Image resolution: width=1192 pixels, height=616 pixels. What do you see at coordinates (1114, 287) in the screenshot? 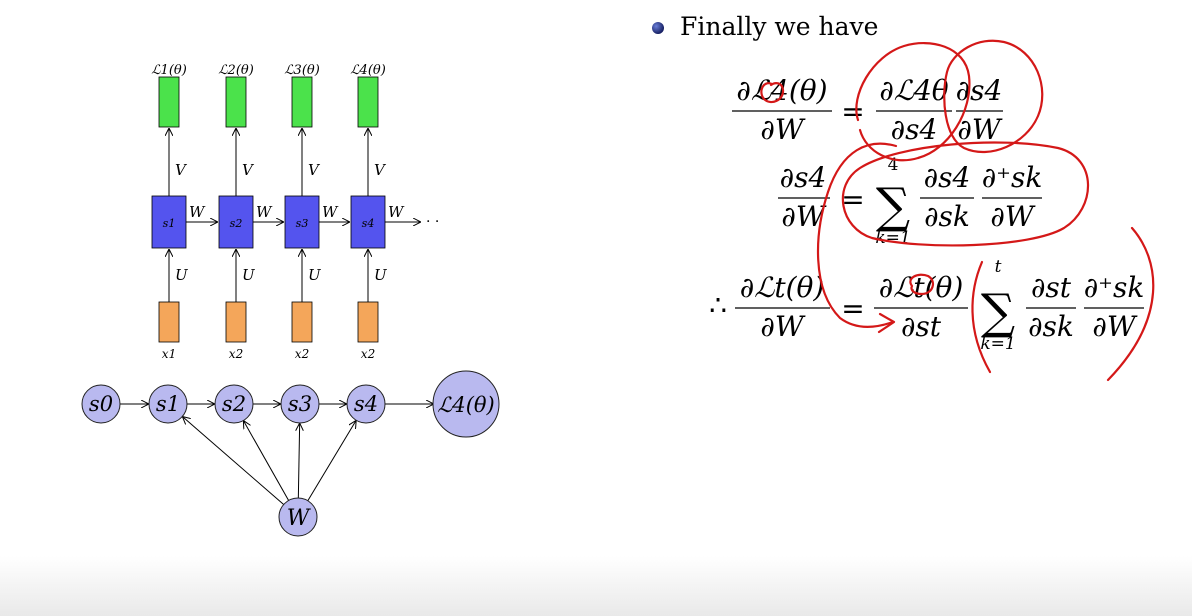
I see `eq3-factor3-numerator: ∂⁺sk` at bounding box center [1114, 287].